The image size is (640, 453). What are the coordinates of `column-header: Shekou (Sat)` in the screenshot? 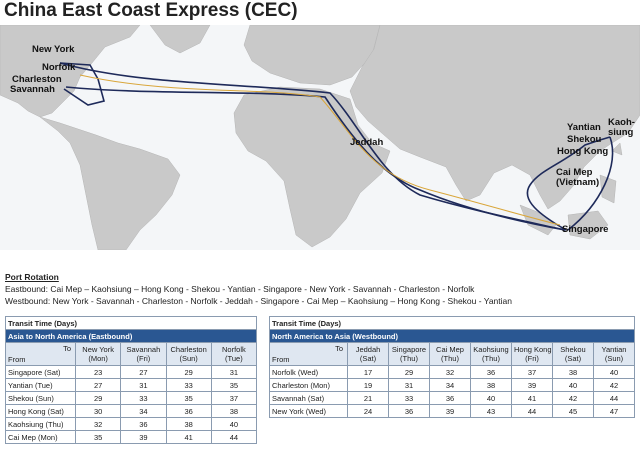 It's located at (573, 354).